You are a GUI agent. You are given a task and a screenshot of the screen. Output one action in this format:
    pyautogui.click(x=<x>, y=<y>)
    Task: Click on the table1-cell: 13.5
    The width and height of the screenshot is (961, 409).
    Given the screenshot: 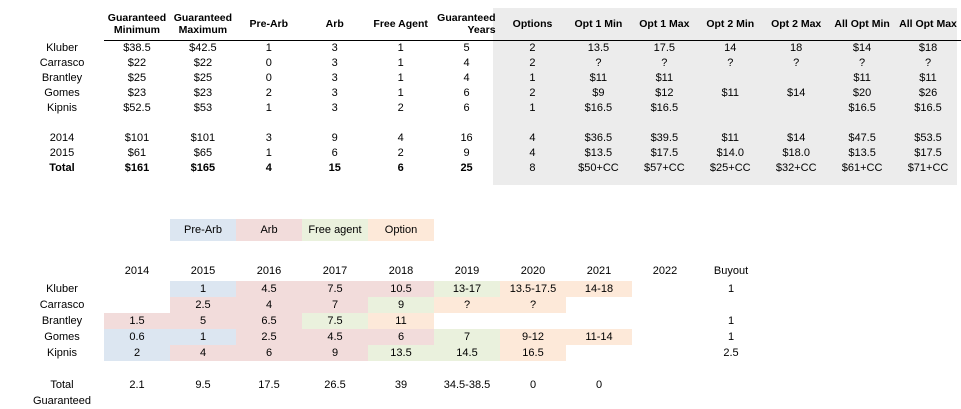 What is the action you would take?
    pyautogui.click(x=598, y=48)
    